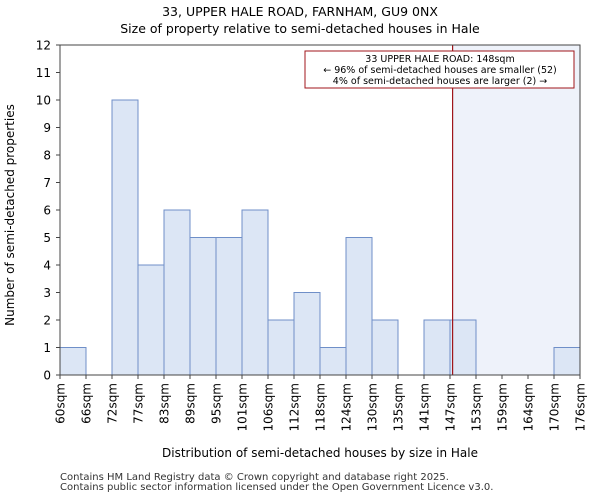 This screenshot has height=500, width=600. Describe the element at coordinates (529, 407) in the screenshot. I see `x-tick-label: 164sqm` at that location.